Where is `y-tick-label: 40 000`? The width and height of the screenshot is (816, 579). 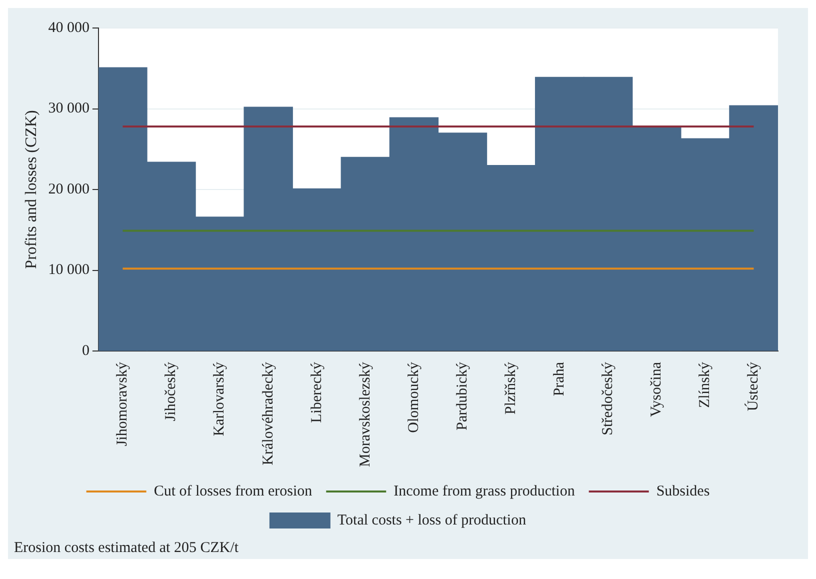
y-tick-label: 40 000 is located at coordinates (69, 28).